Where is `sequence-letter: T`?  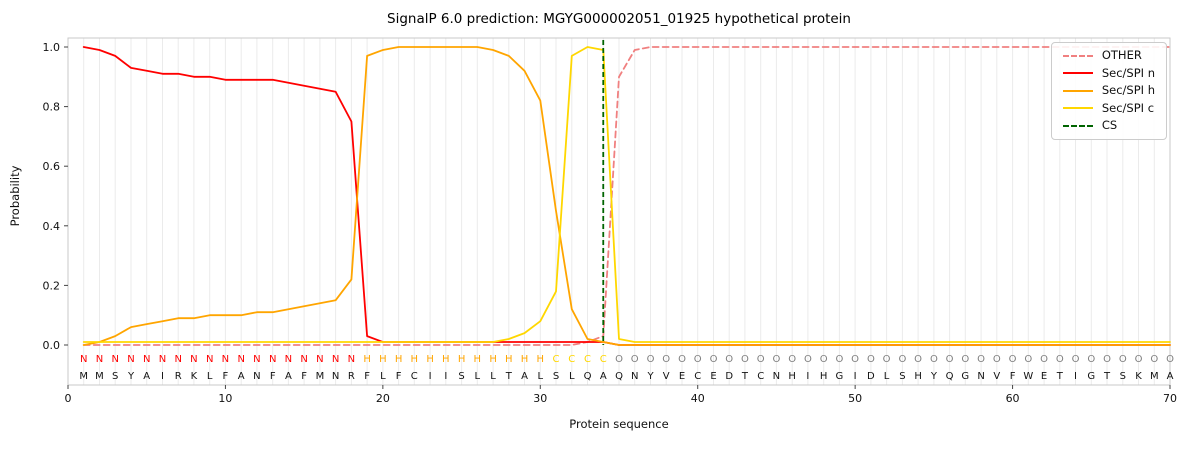 sequence-letter: T is located at coordinates (1060, 376).